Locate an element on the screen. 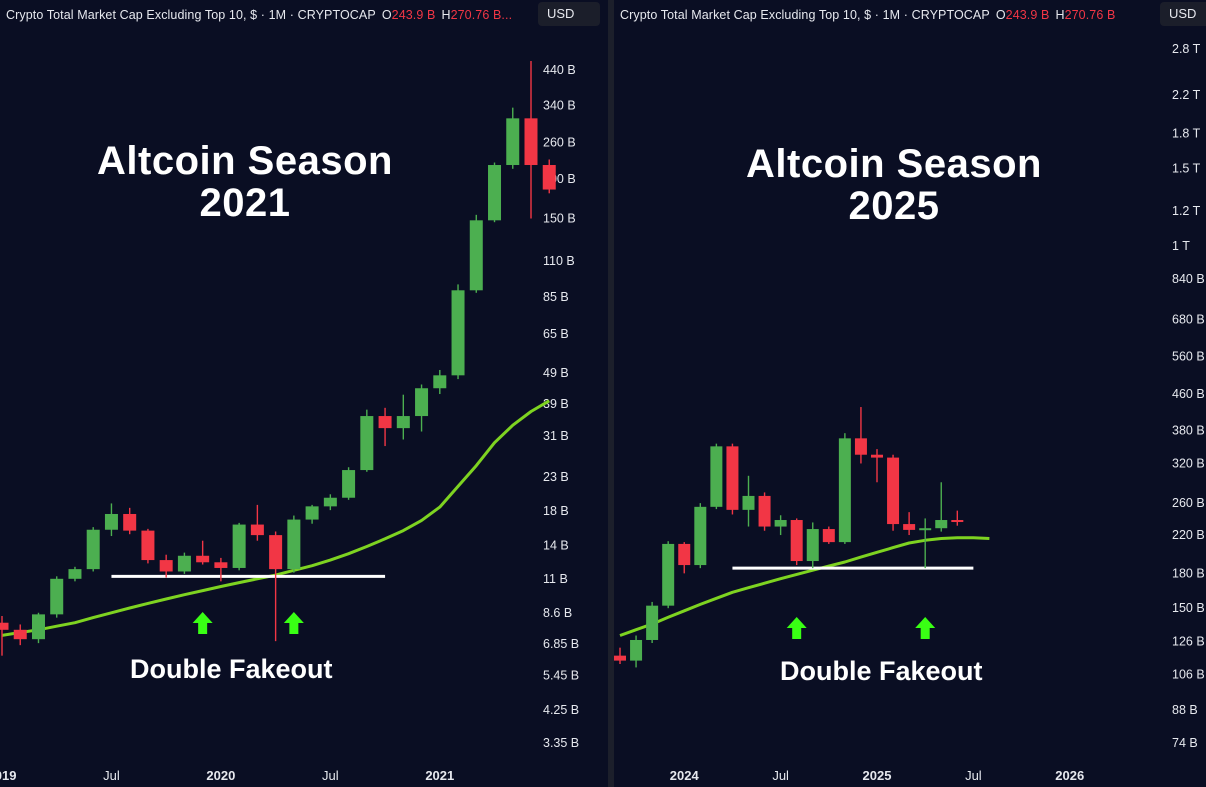  y-tick-label: 5.45 B is located at coordinates (561, 676).